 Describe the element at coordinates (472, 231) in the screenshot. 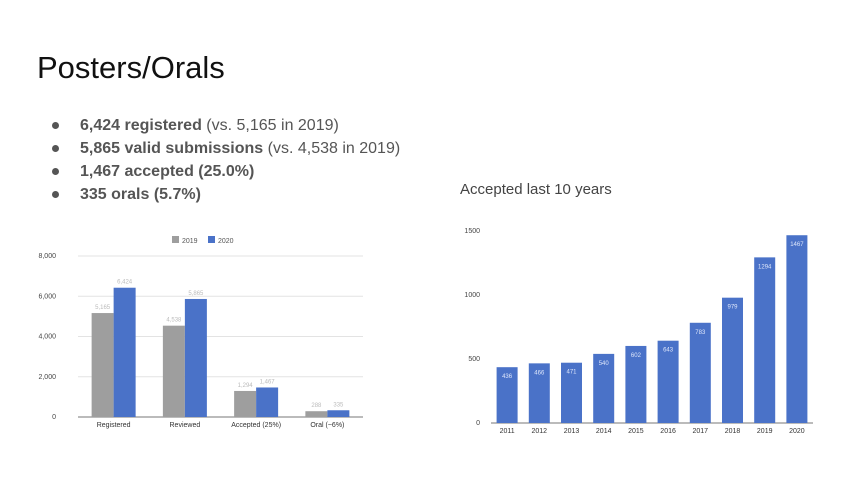

I see `y-tick-label: 1500` at that location.